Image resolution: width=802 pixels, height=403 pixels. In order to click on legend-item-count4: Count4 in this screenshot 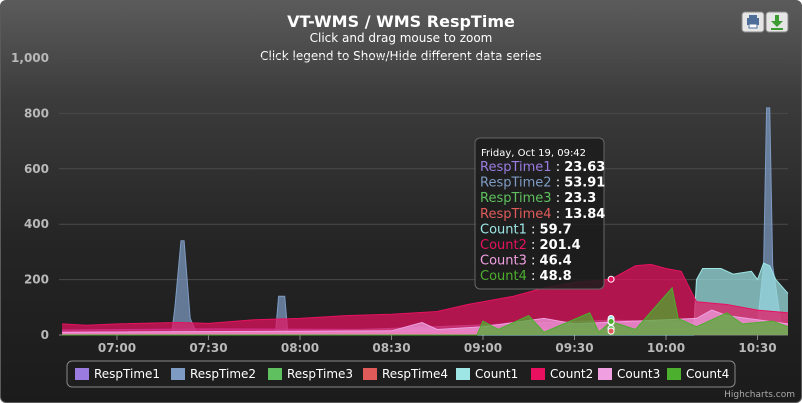, I will do `click(698, 374)`.